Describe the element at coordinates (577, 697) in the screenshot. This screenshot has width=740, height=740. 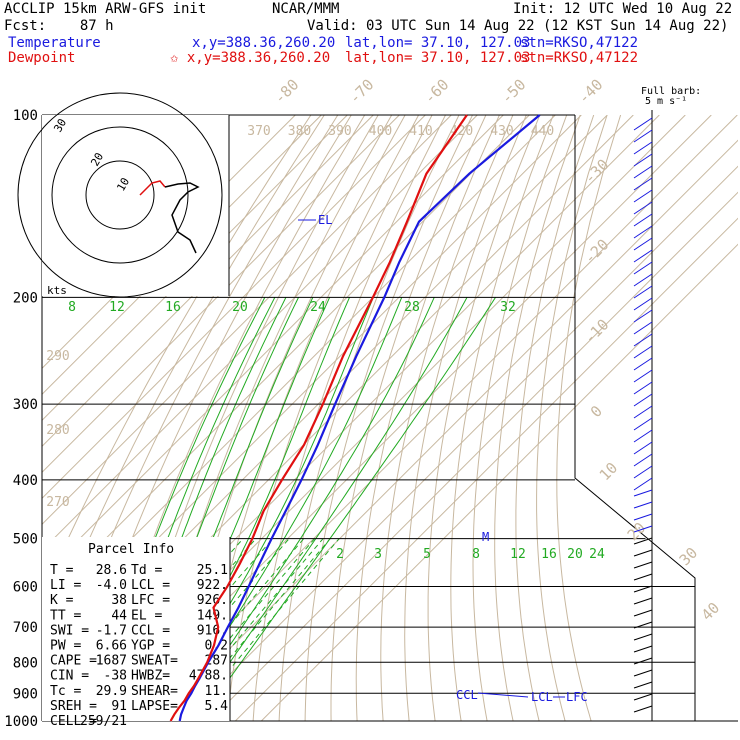
I see `lfc-label: LFC` at that location.